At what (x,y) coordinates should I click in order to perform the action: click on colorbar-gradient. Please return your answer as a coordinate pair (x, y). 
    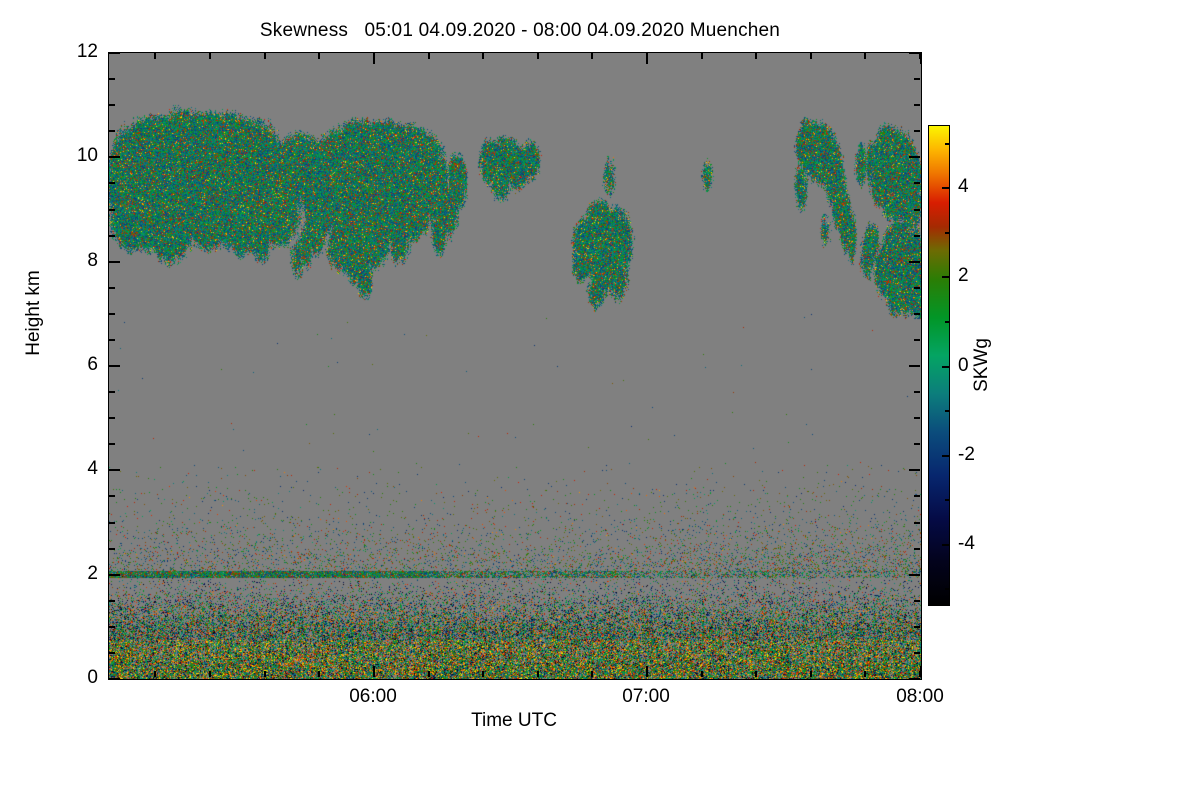
    Looking at the image, I should click on (939, 365).